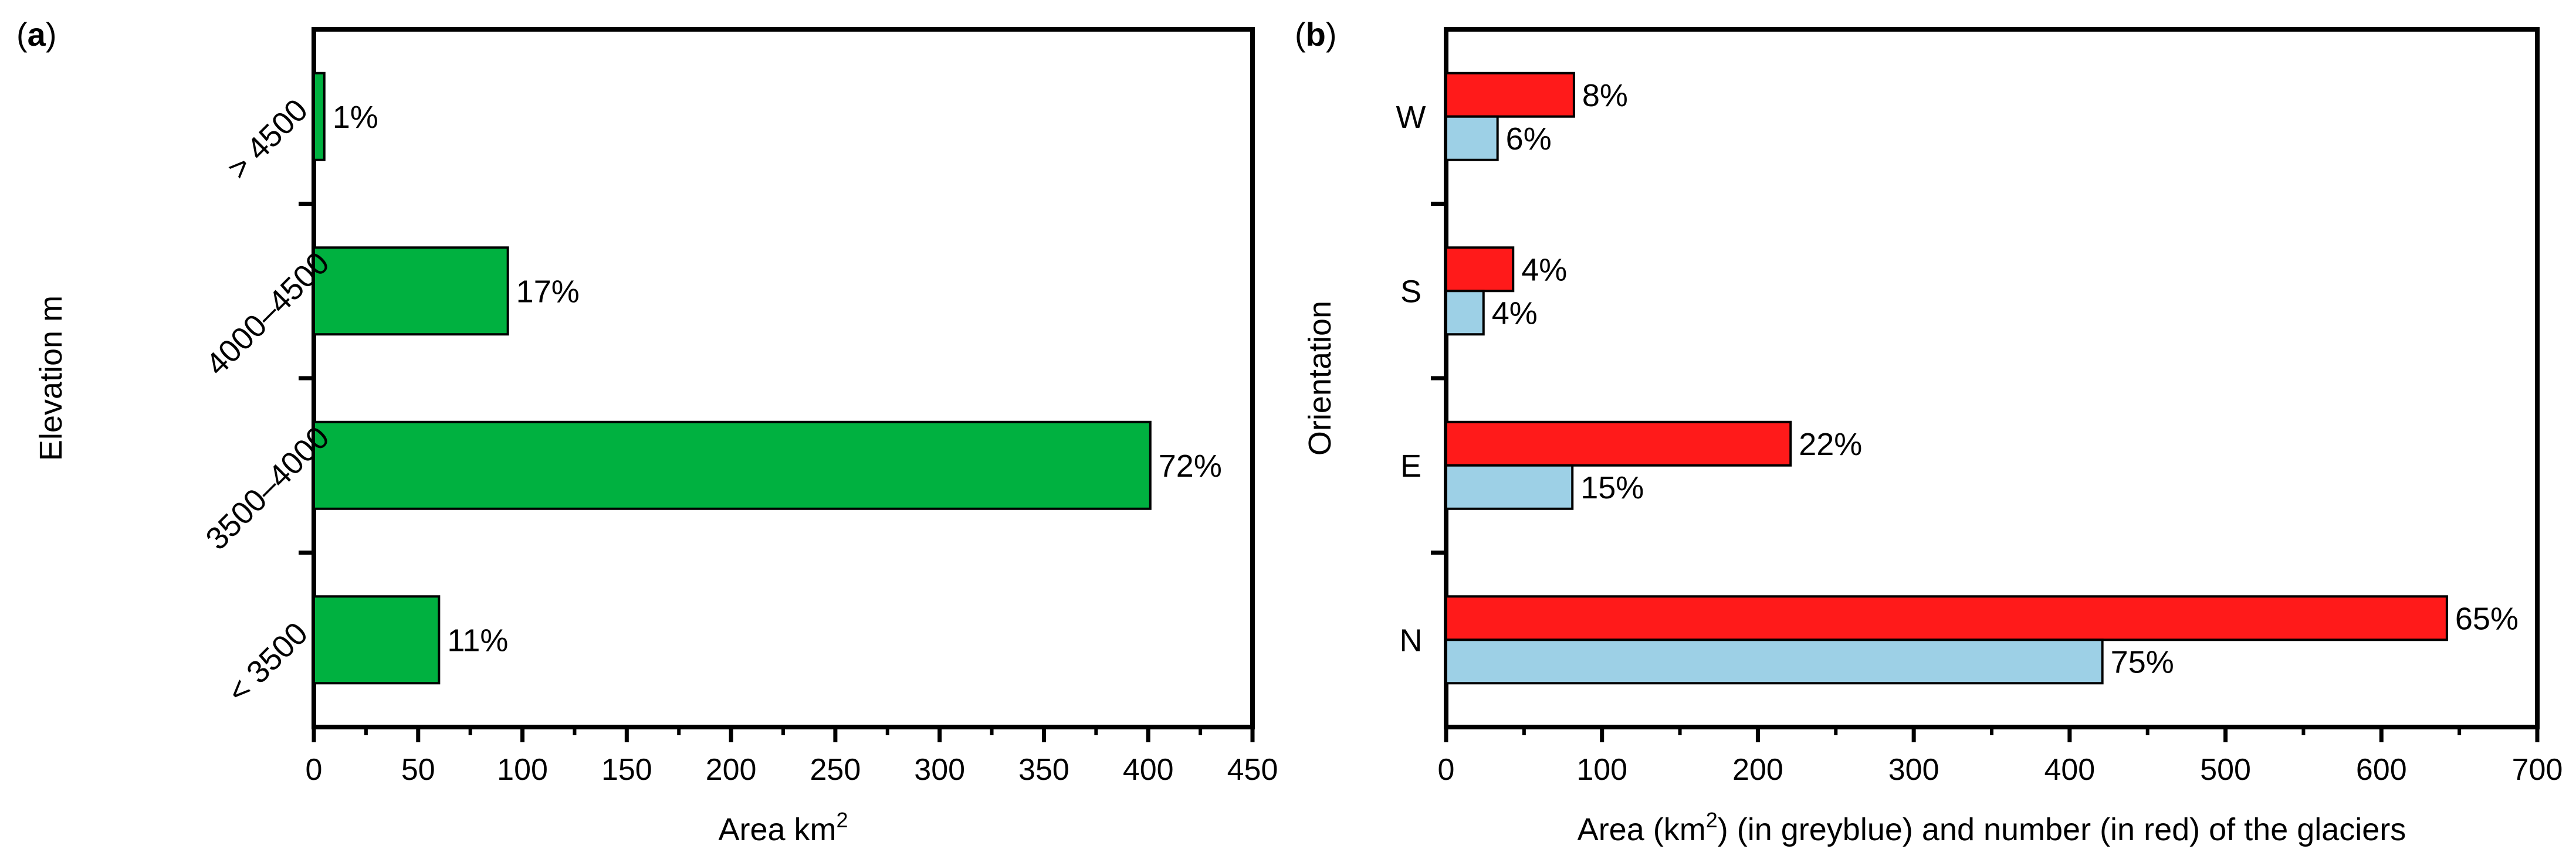 The height and width of the screenshot is (866, 2576). I want to click on panel-b-x-tick-label-6: 600, so click(2381, 770).